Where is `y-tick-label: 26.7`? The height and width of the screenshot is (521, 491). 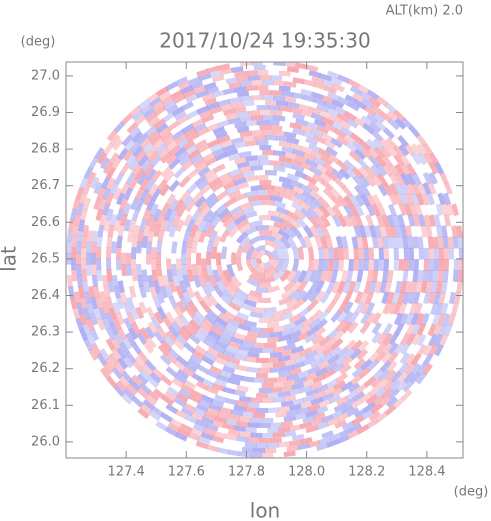 y-tick-label: 26.7 is located at coordinates (45, 185).